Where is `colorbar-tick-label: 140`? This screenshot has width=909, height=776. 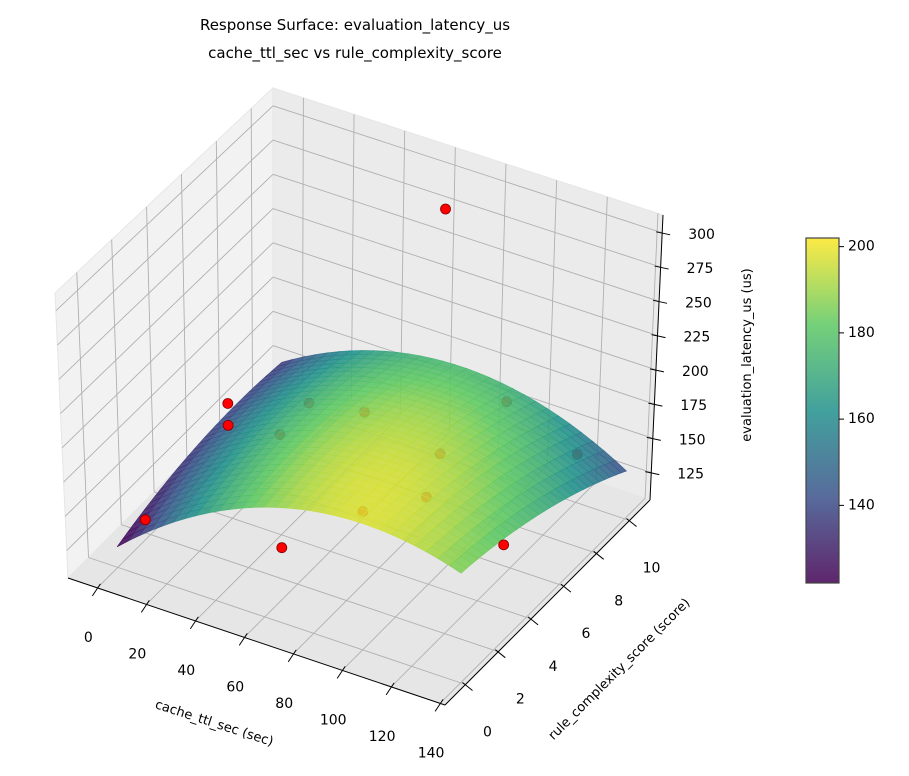
colorbar-tick-label: 140 is located at coordinates (861, 505).